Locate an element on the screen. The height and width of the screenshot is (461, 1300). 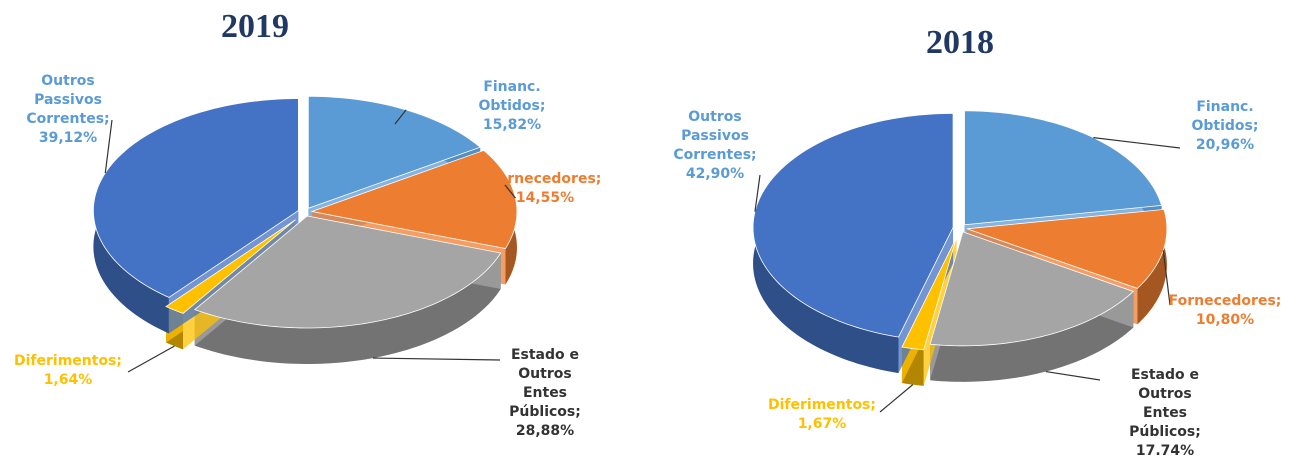
value-label: 10,80% is located at coordinates (1225, 320).